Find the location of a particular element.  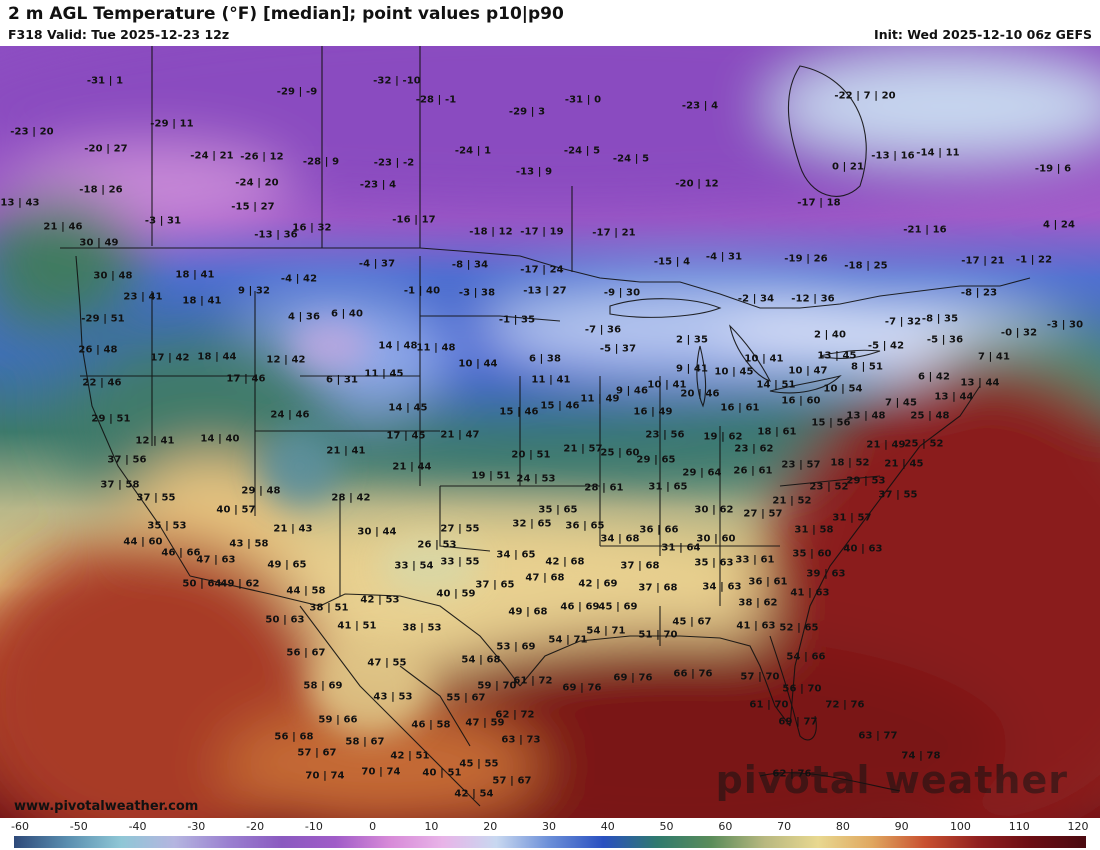

point-value-label: -29 | 11 is located at coordinates (172, 124).